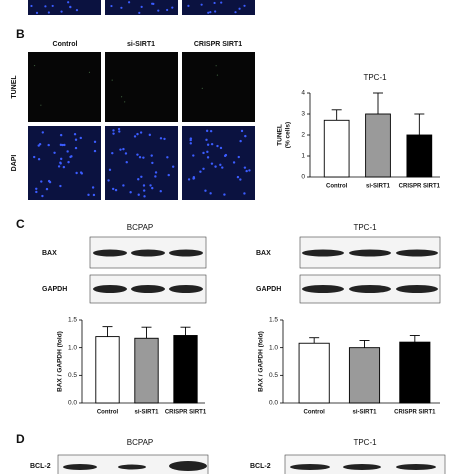  I want to click on row-label: TUNEL, so click(14, 87).